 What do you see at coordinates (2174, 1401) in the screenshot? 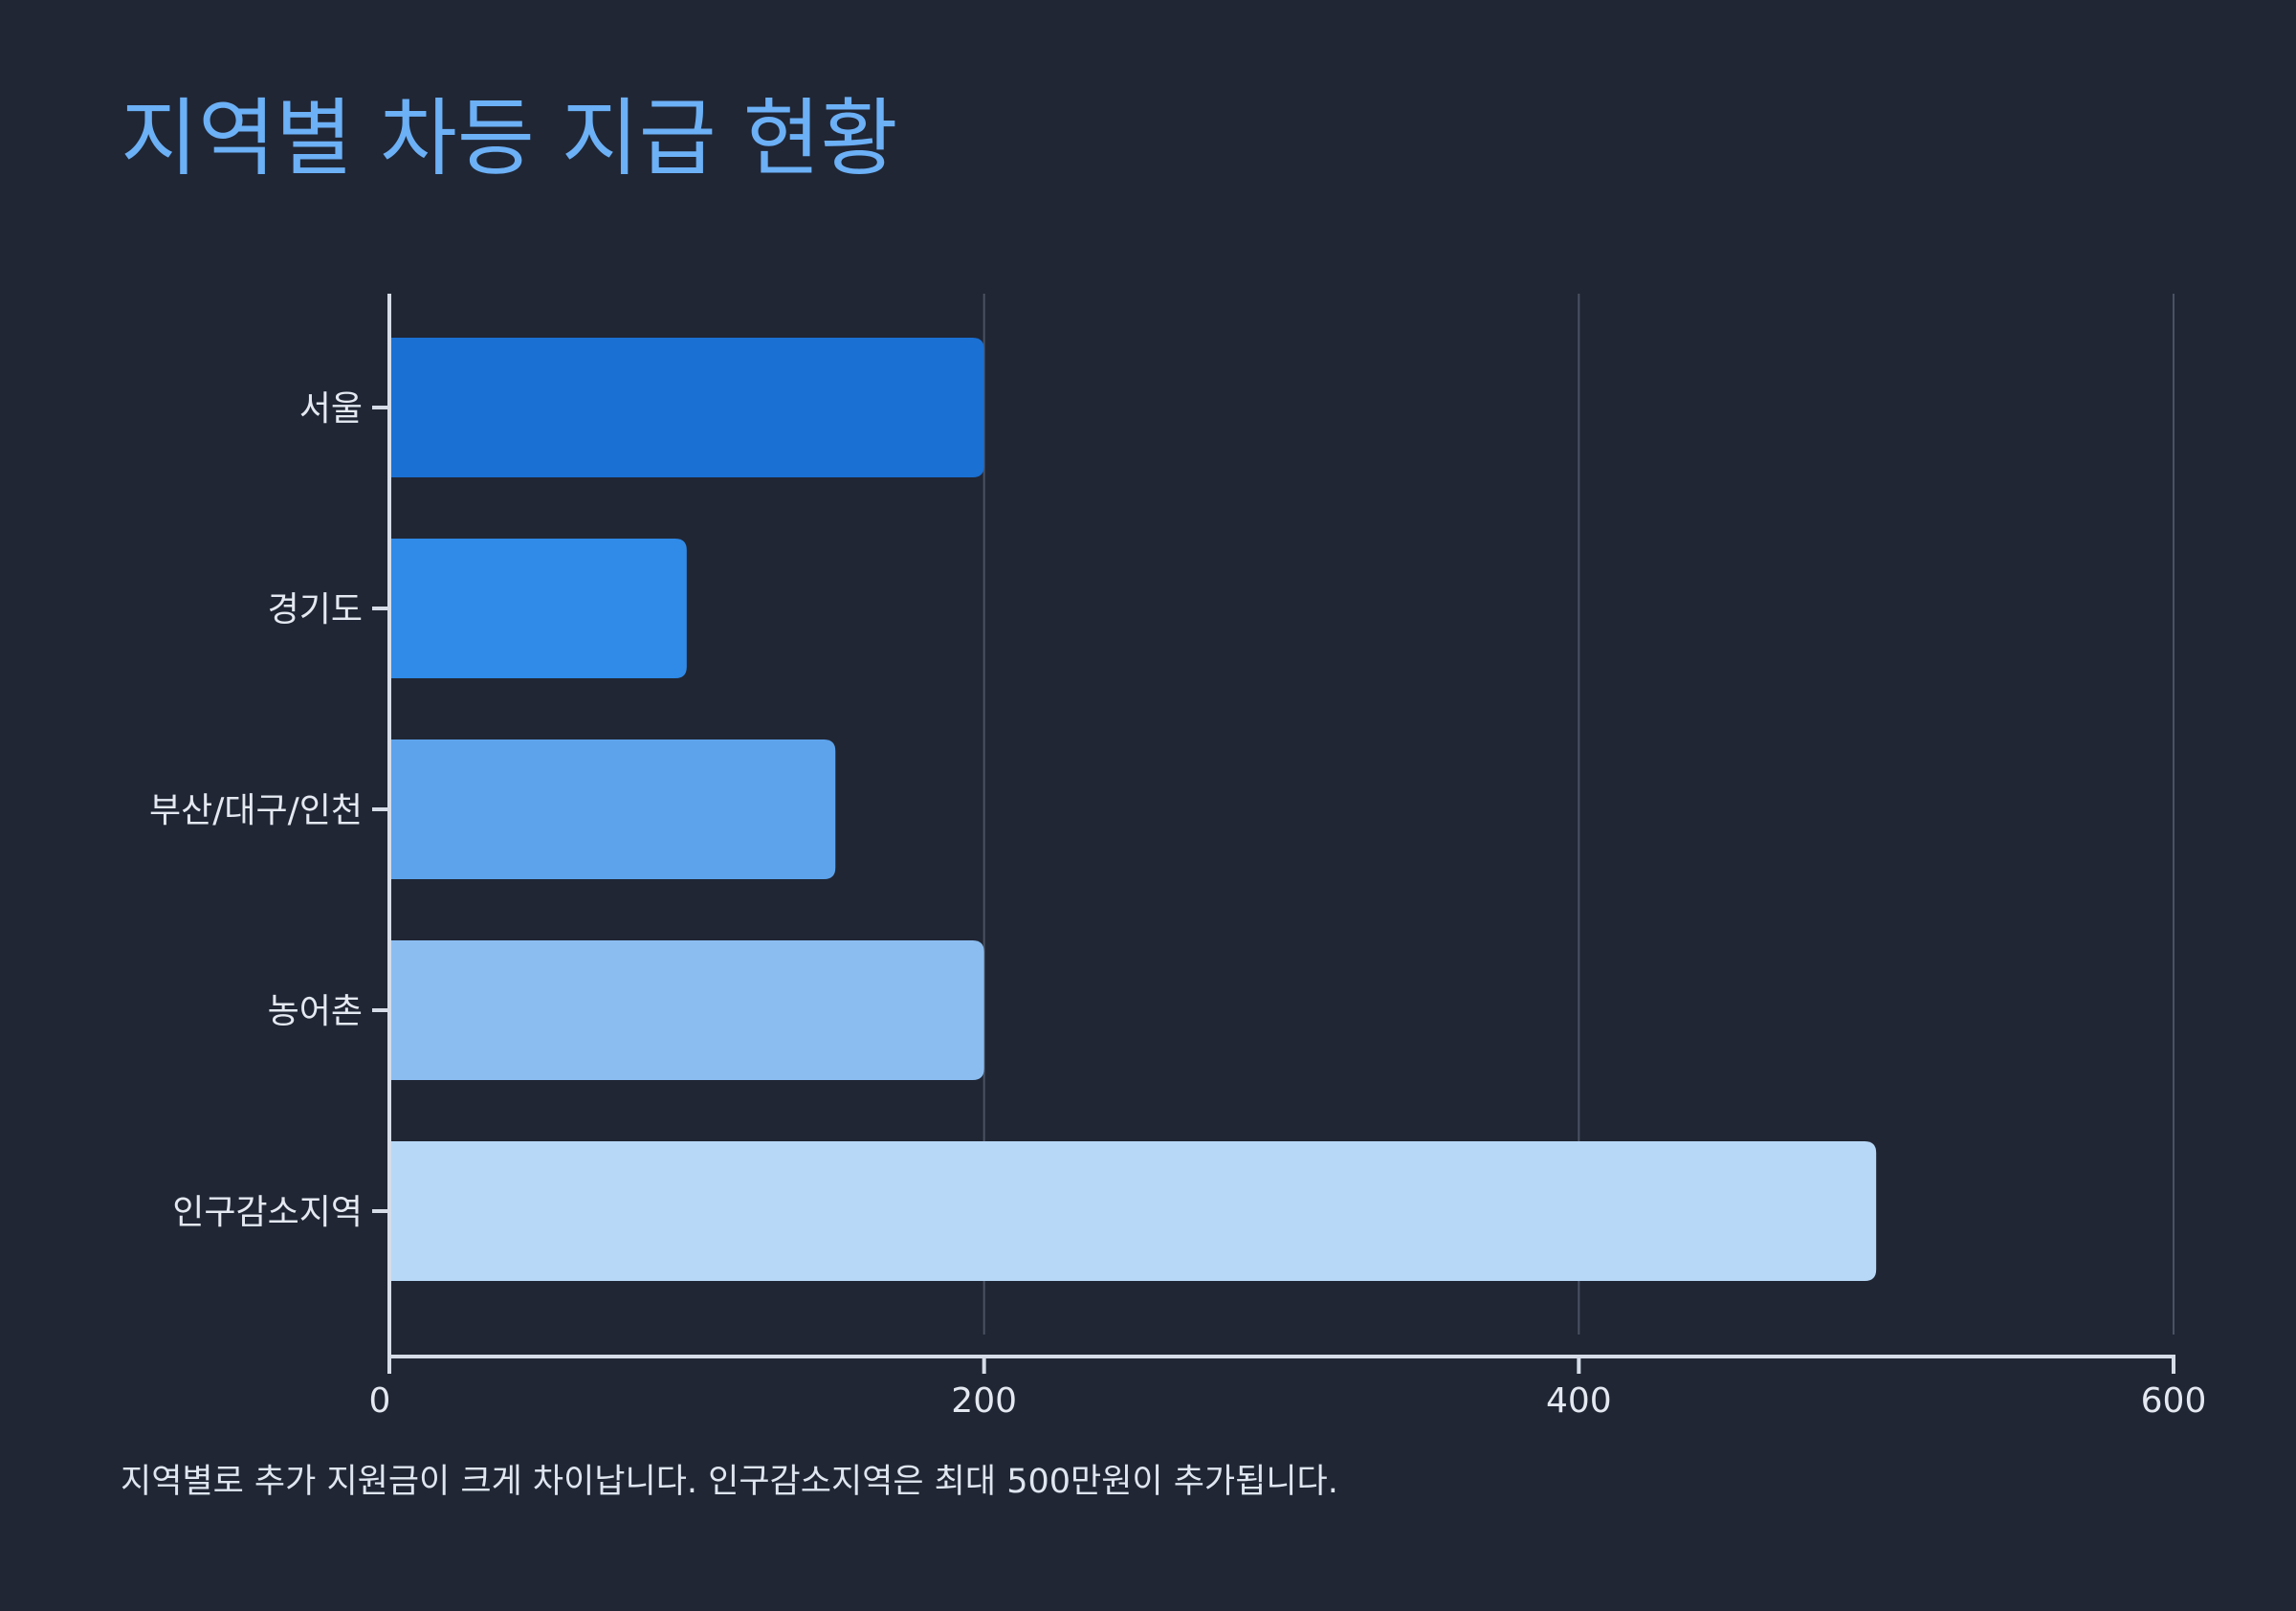
I see `x-tick-label-600: 600` at bounding box center [2174, 1401].